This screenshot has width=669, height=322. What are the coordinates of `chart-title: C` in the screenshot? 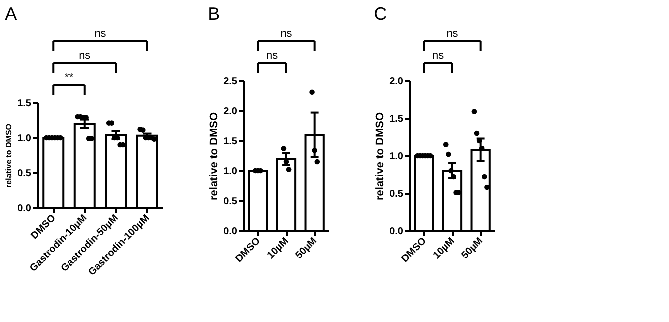 It's located at (381, 14).